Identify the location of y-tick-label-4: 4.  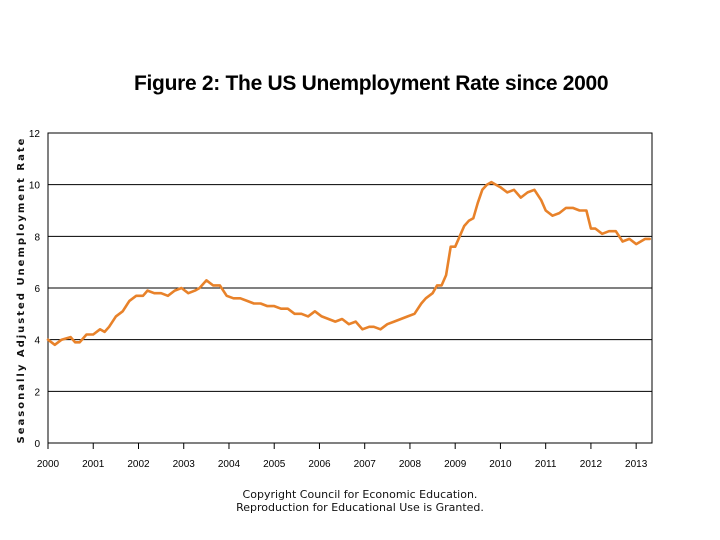
(37, 341).